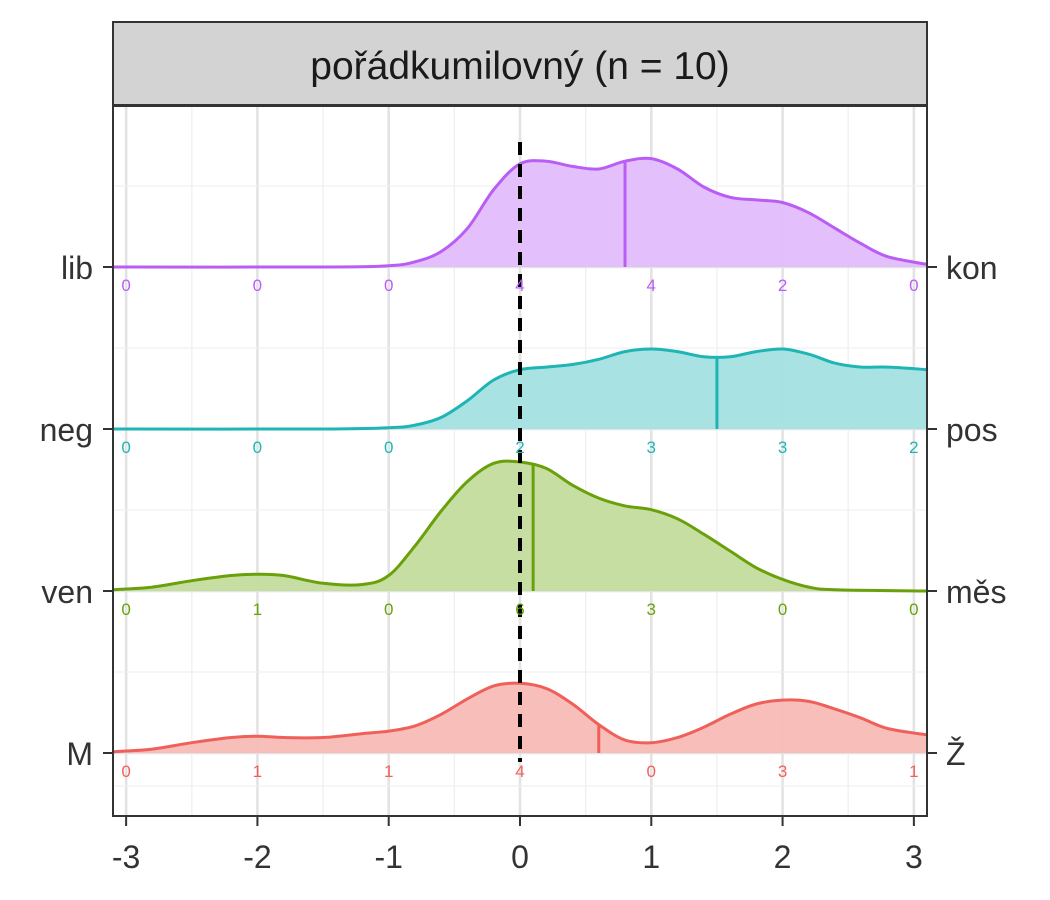 This screenshot has height=900, width=1050. What do you see at coordinates (783, 857) in the screenshot?
I see `x-tick-label: 2` at bounding box center [783, 857].